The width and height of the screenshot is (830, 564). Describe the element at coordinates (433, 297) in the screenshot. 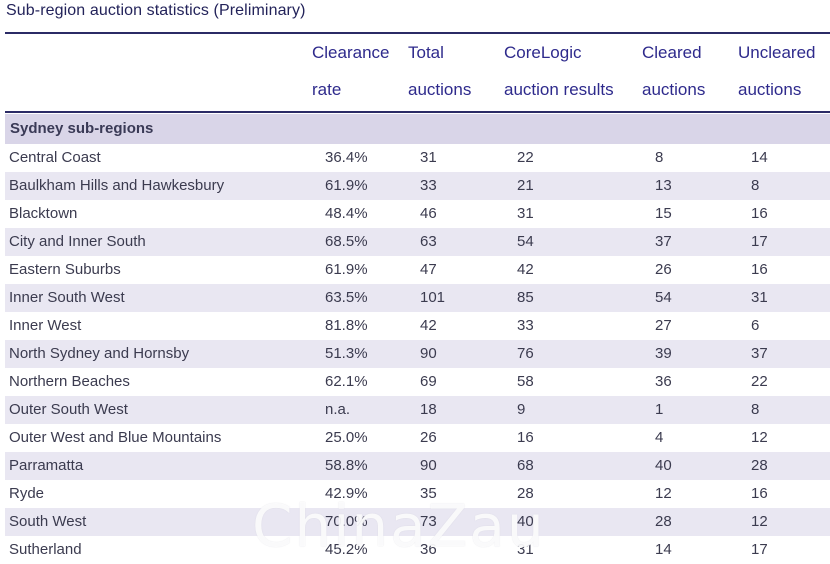

I see `total-auctions-cell: 101` at that location.